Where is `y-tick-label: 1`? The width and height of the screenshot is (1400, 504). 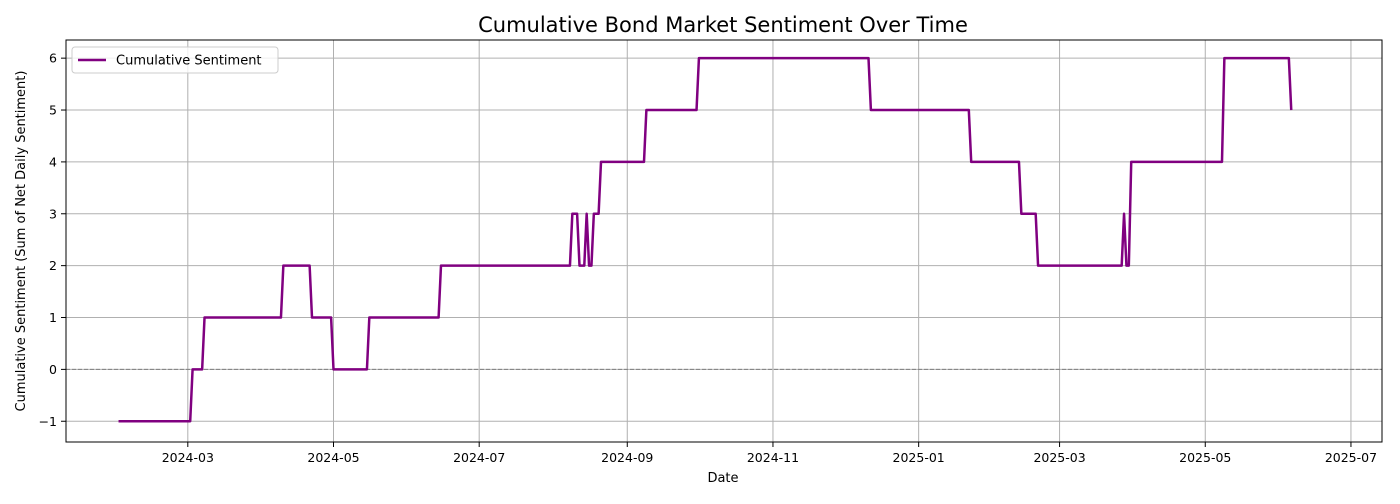
y-tick-label: 1 is located at coordinates (53, 317).